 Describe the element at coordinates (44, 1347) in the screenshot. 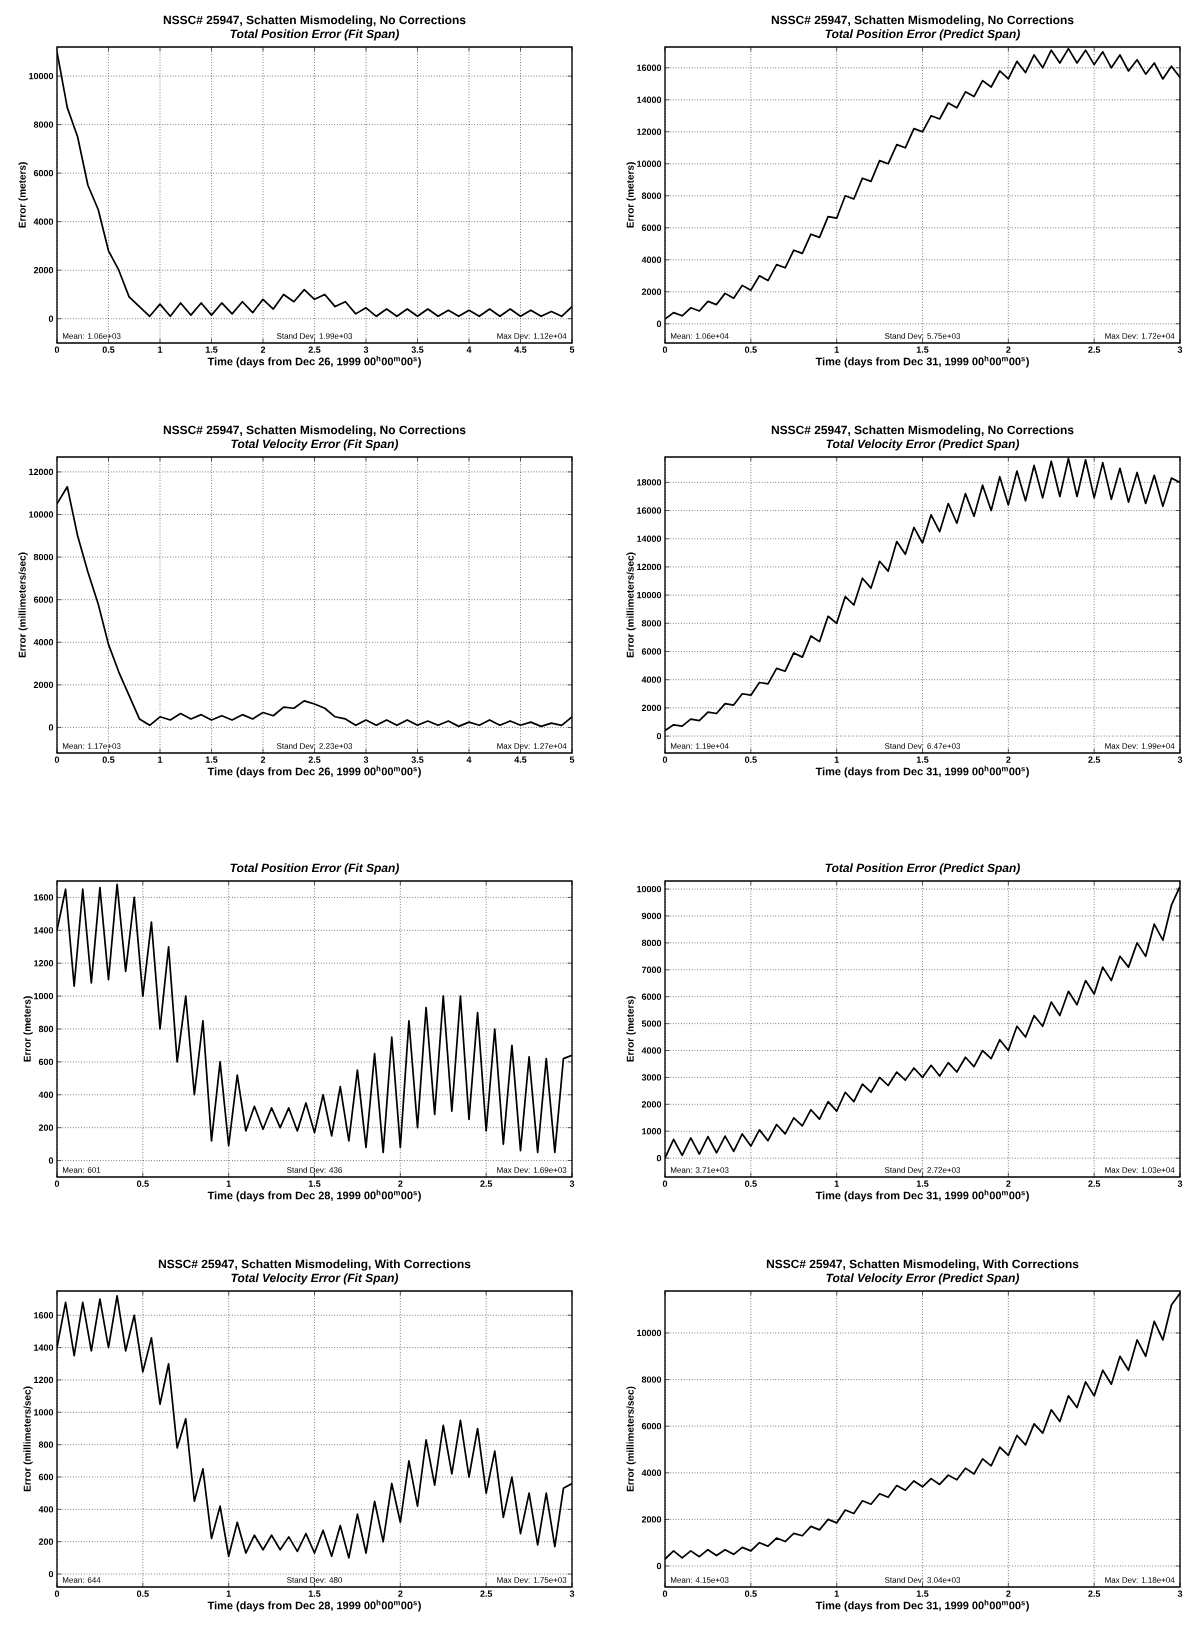

I see `y-tick-label: 1400` at that location.